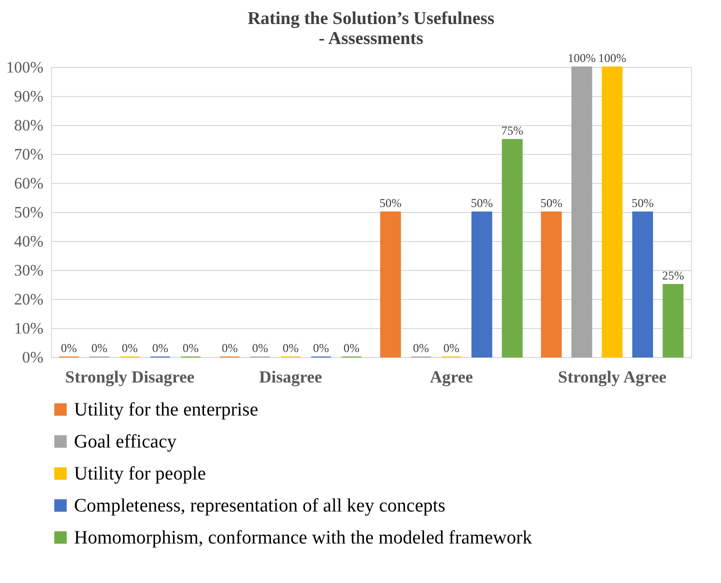 The height and width of the screenshot is (583, 721). What do you see at coordinates (25, 68) in the screenshot?
I see `y-tick-label: 100%` at bounding box center [25, 68].